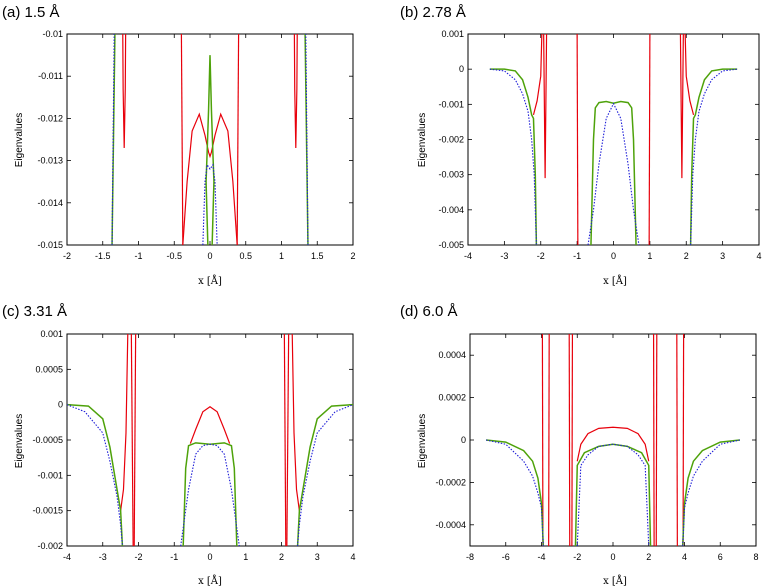 Image resolution: width=763 pixels, height=588 pixels. What do you see at coordinates (451, 175) in the screenshot?
I see `panel-b-ytick-label: -0.003` at bounding box center [451, 175].